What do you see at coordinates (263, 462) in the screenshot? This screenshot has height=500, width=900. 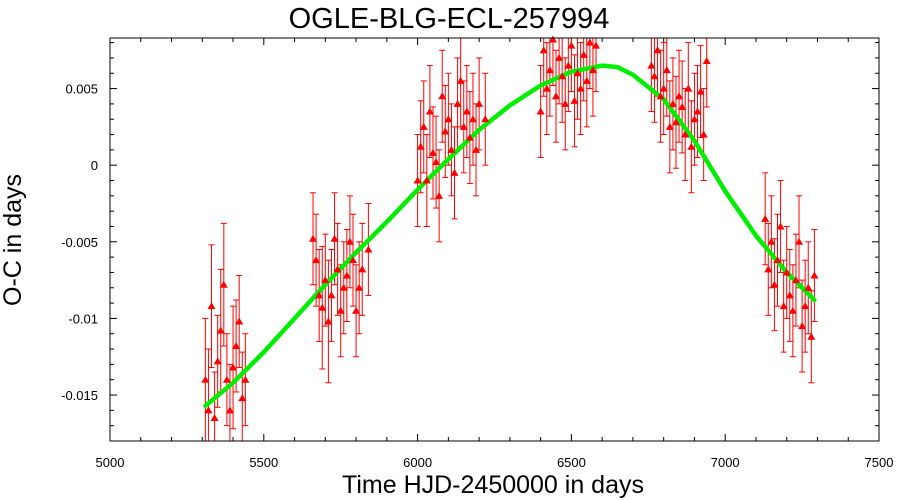 I see `x-tick-label: 5500` at bounding box center [263, 462].